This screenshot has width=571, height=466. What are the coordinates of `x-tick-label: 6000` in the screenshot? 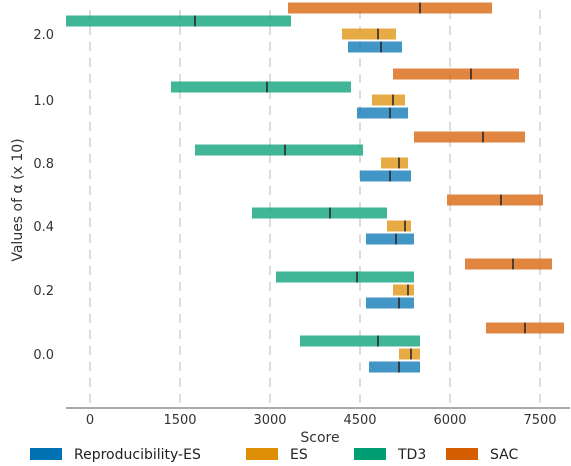 It's located at (449, 420).